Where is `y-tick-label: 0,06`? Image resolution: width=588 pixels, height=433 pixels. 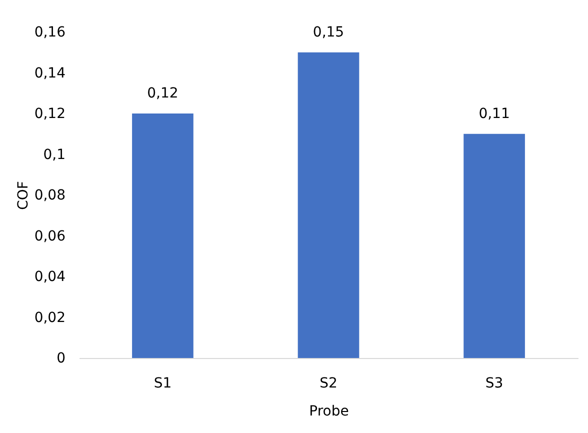 y-tick-label: 0,06 is located at coordinates (50, 236).